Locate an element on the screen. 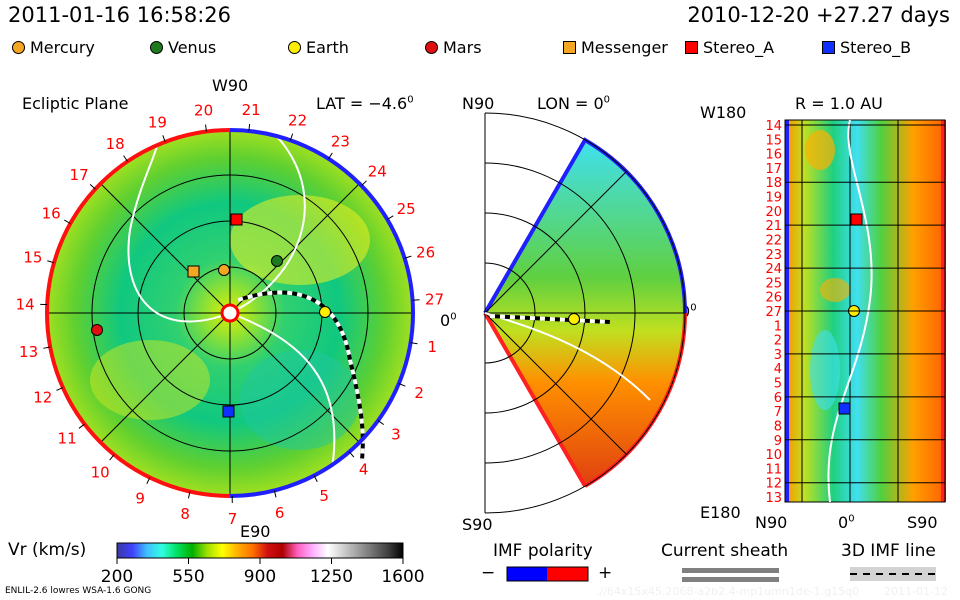 The image size is (960, 600). carrington-label: 4 is located at coordinates (364, 470).